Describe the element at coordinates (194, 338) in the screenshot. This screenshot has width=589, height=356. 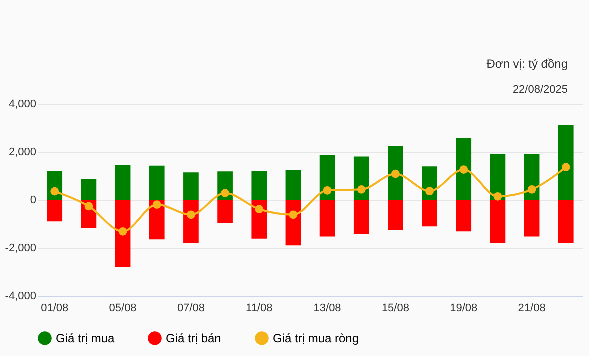
I see `legend-label: Giá trị bán` at that location.